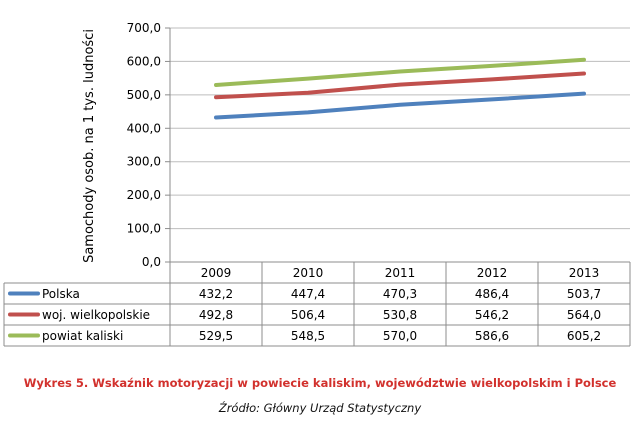  I want to click on data-label: 506,4, so click(308, 315).